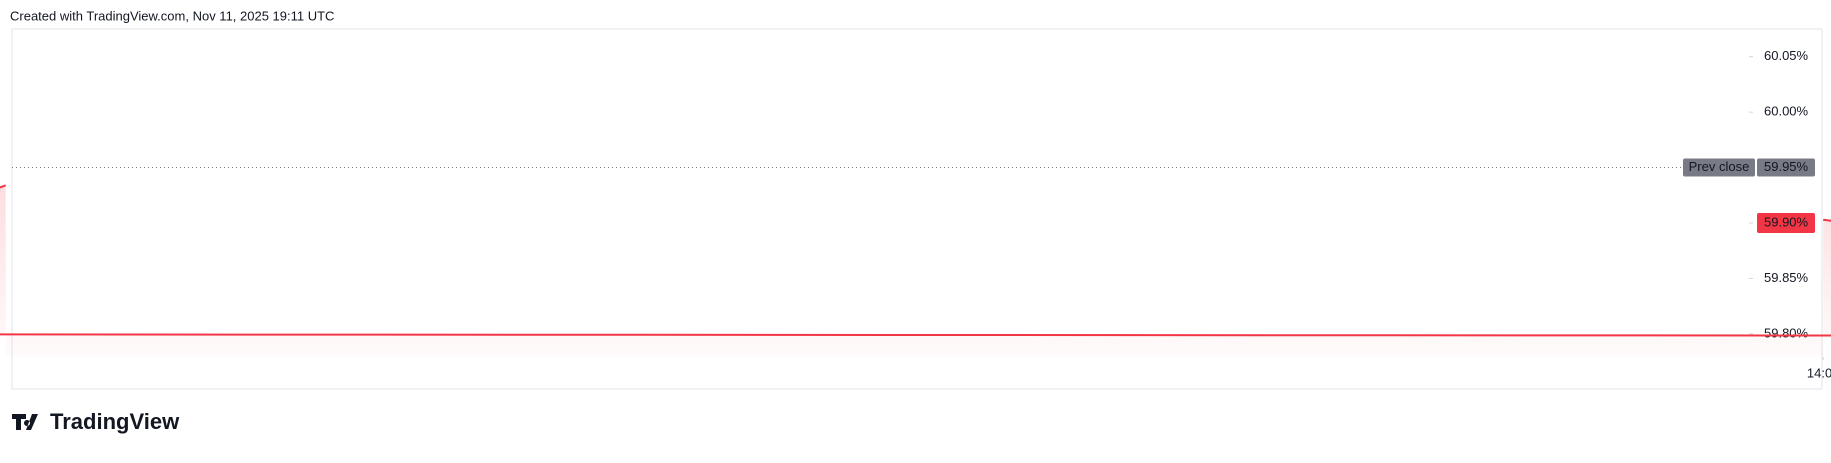 Image resolution: width=1831 pixels, height=463 pixels. What do you see at coordinates (1819, 372) in the screenshot?
I see `x-tick-label: 14:00` at bounding box center [1819, 372].